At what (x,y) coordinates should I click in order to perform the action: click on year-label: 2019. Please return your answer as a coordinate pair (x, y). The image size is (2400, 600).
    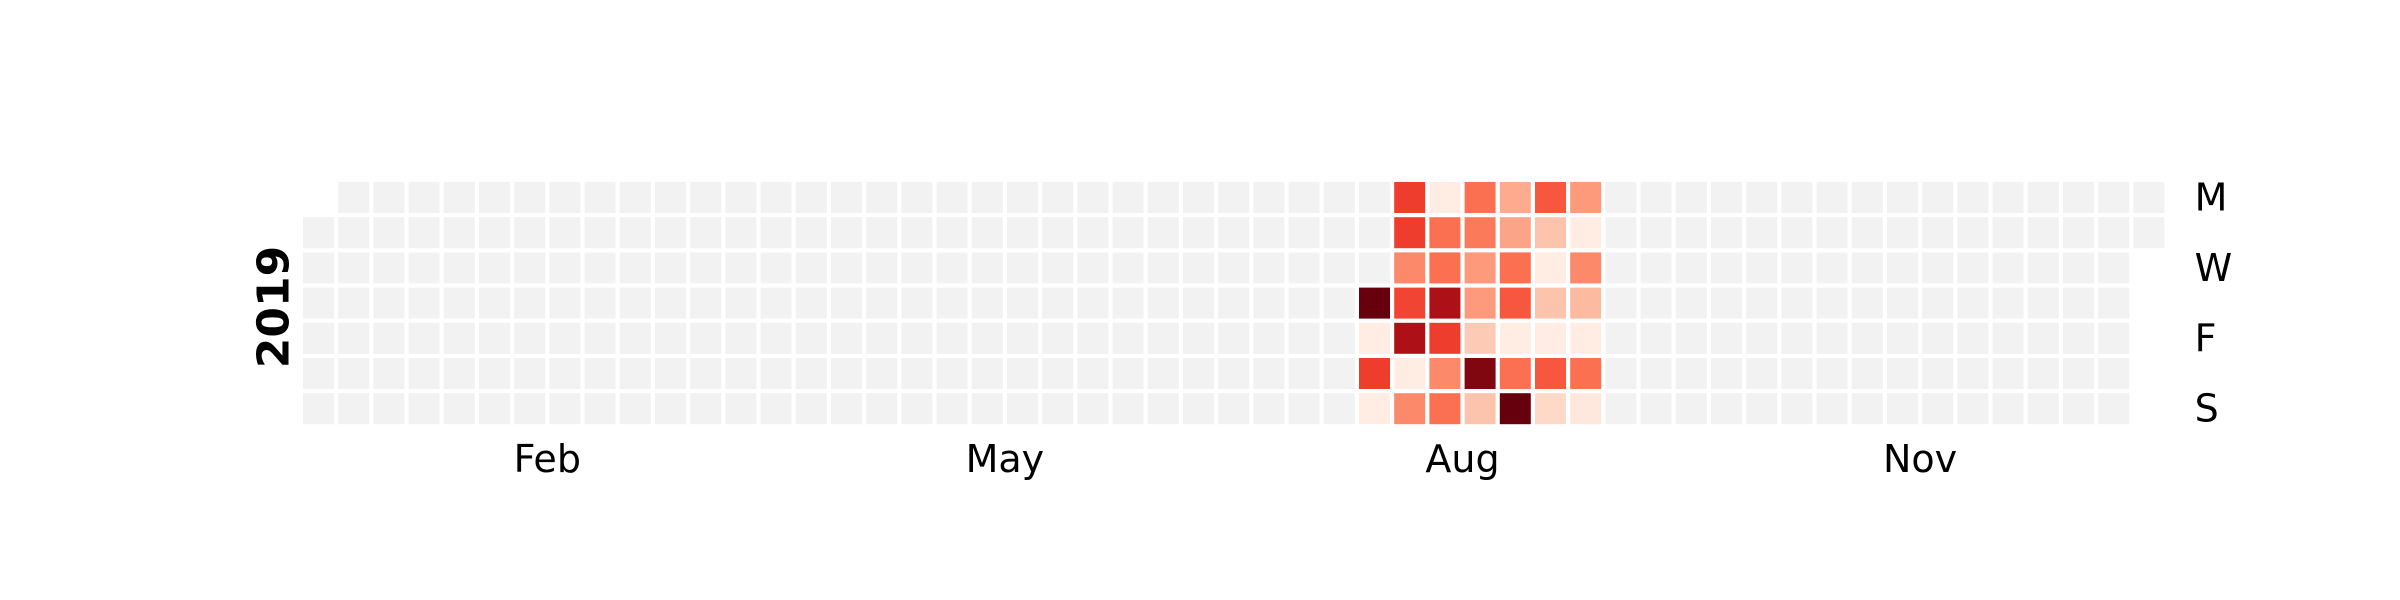
    Looking at the image, I should click on (274, 307).